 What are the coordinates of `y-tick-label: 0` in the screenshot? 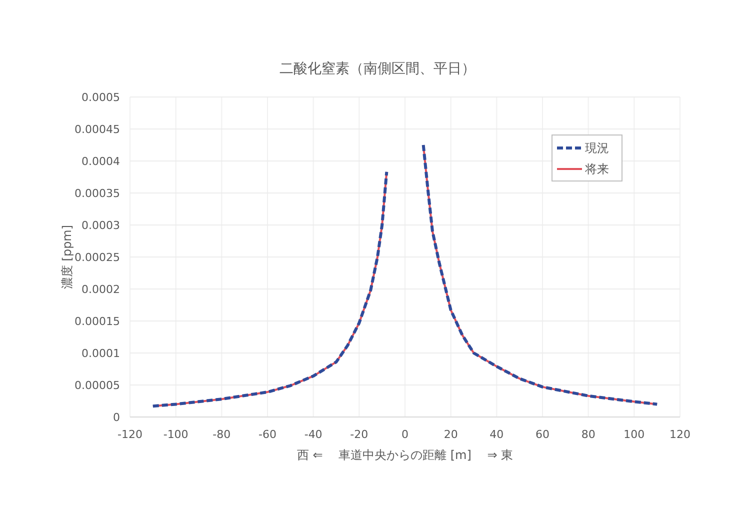 It's located at (116, 417).